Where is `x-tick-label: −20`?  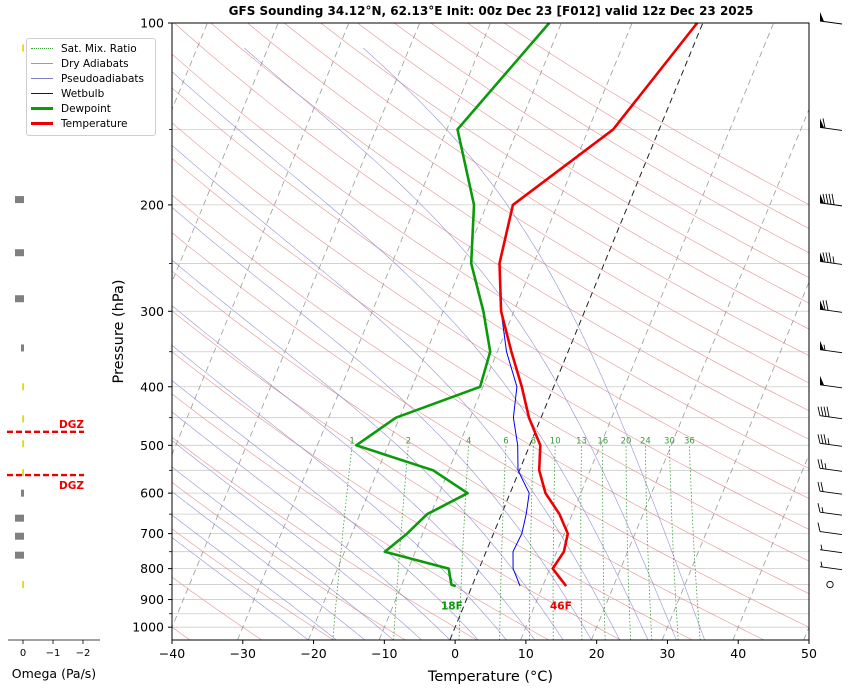 x-tick-label: −20 is located at coordinates (313, 653).